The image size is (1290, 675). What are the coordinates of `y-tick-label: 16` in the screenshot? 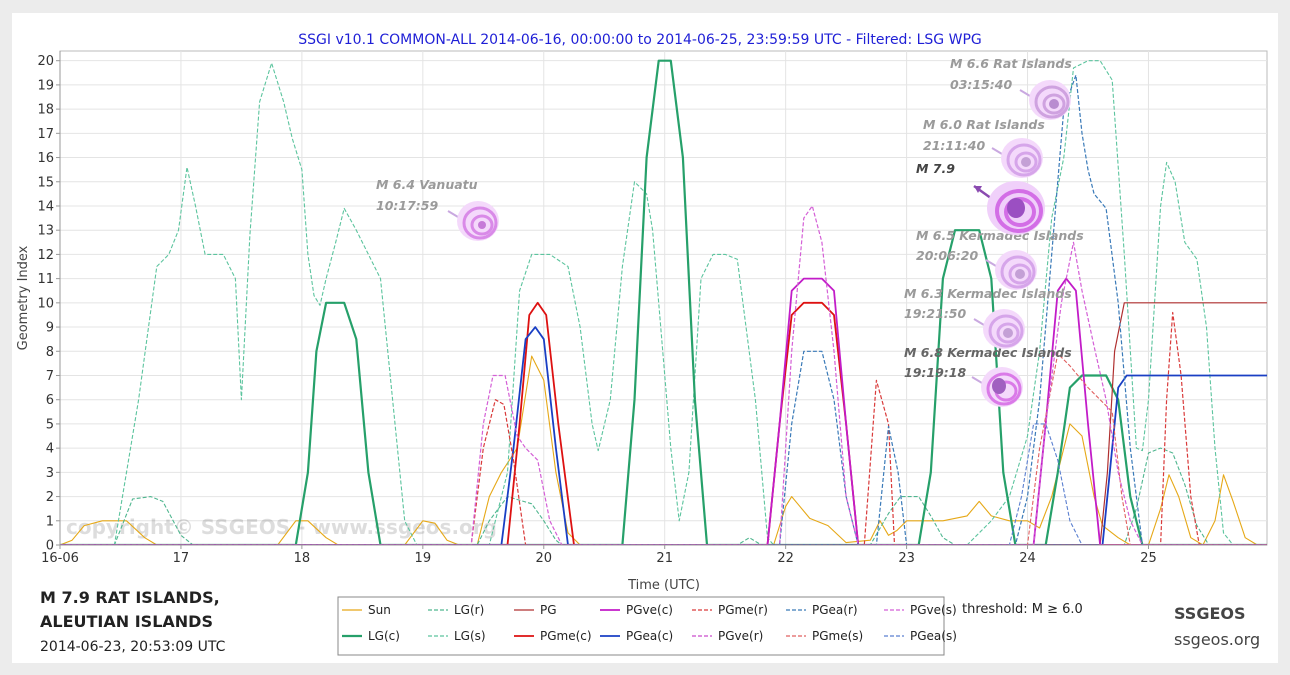 It's located at (45, 158).